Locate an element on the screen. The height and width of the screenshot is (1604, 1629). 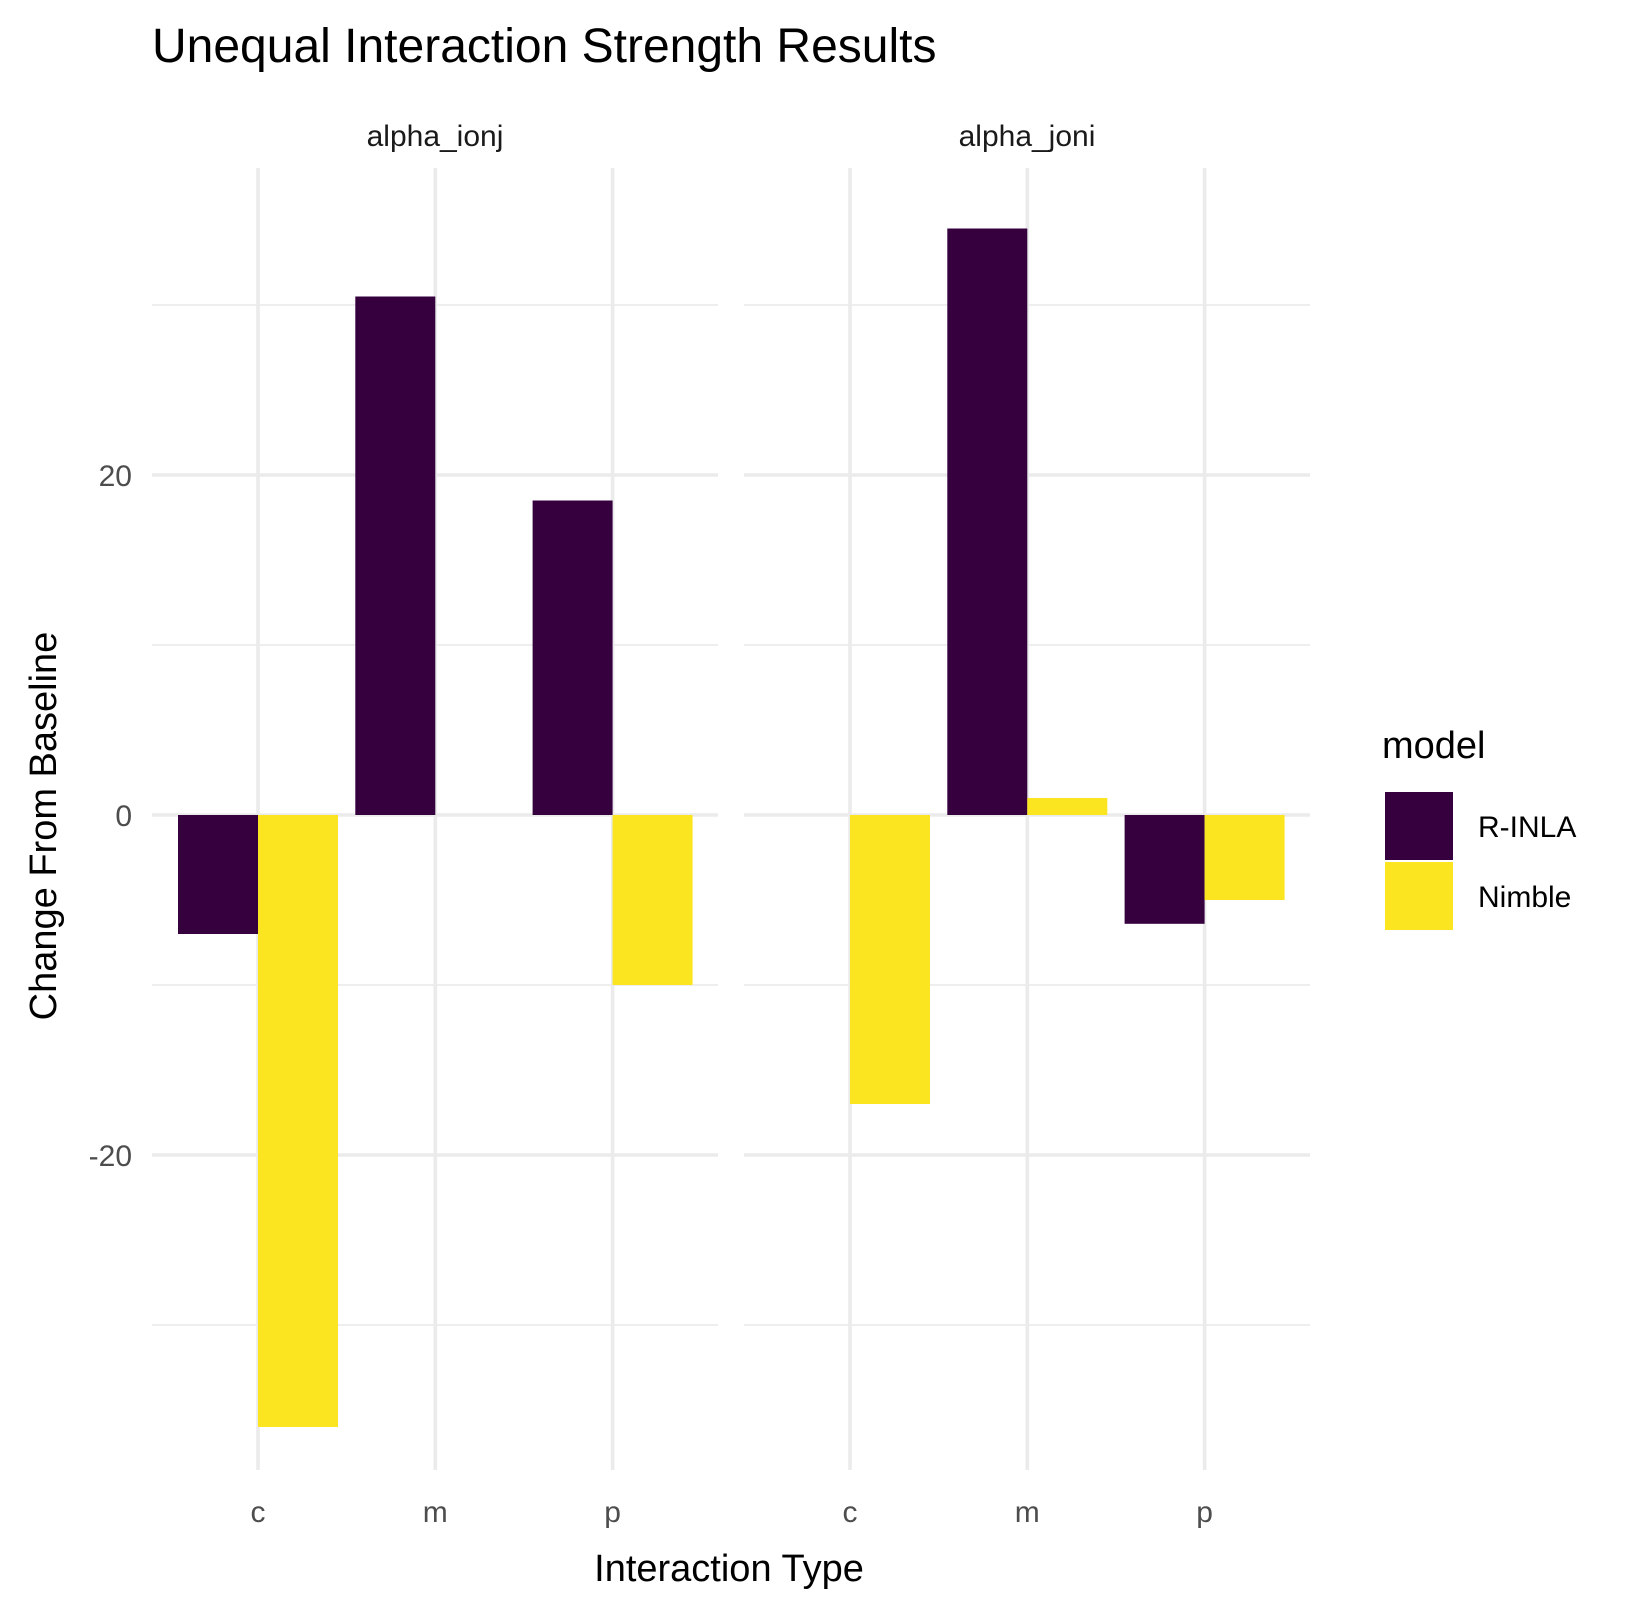
y-axis-ticks: -20 0 20 is located at coordinates (110, 816).